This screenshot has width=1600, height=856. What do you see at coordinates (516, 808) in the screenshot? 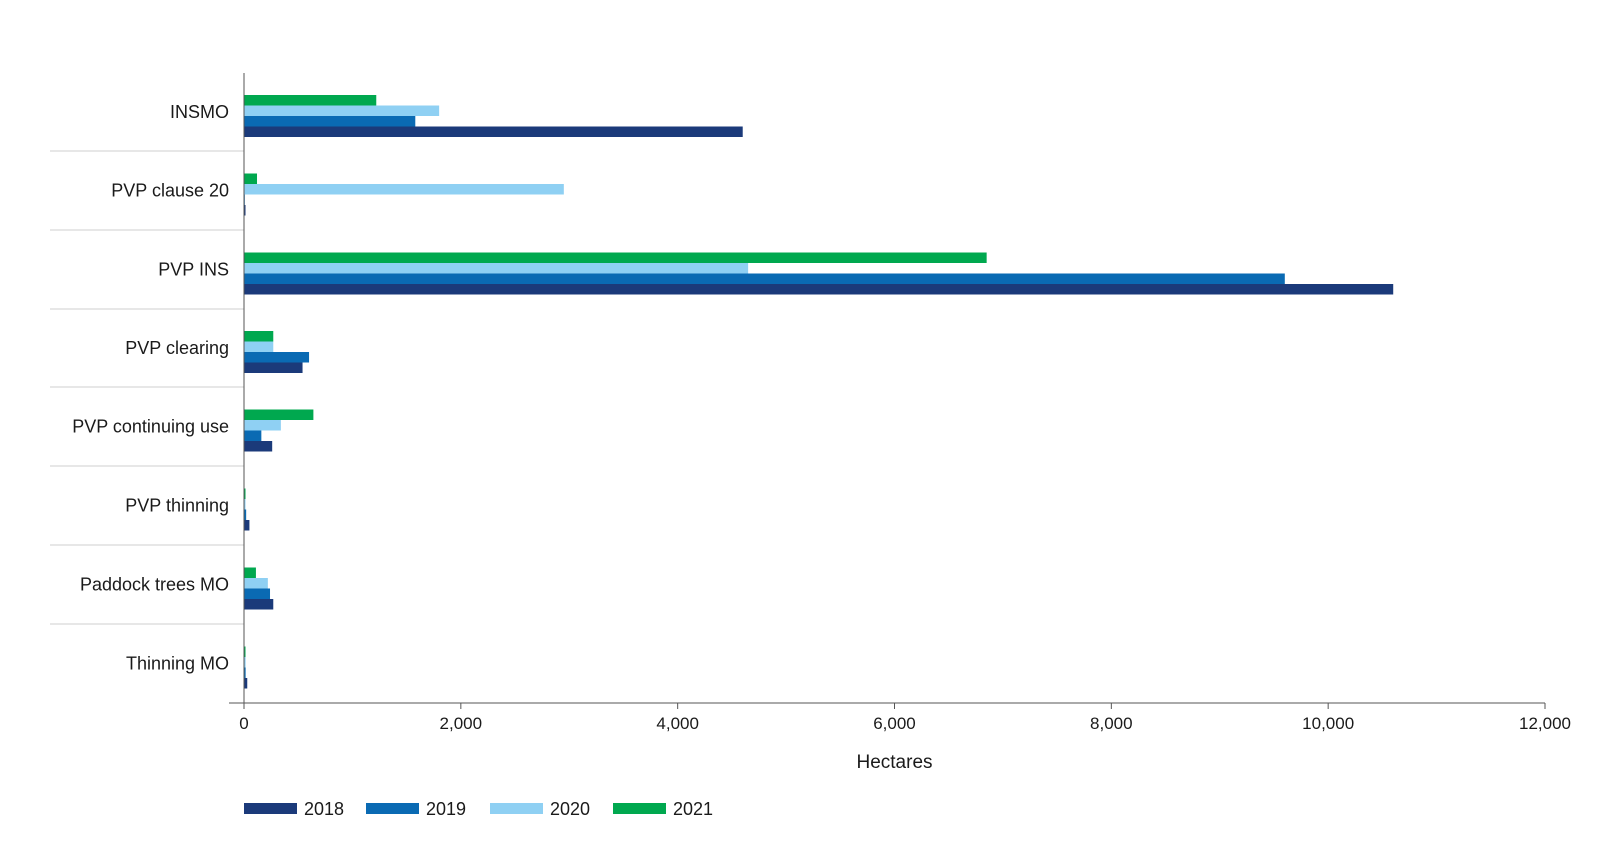
I see `legend-swatch-2020` at bounding box center [516, 808].